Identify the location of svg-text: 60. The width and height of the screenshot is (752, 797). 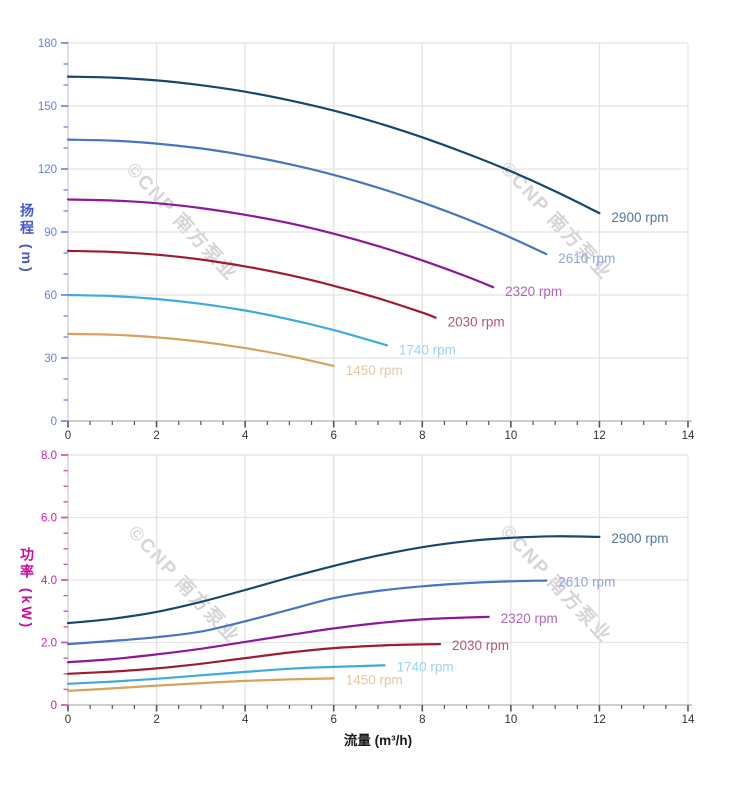
(50, 296).